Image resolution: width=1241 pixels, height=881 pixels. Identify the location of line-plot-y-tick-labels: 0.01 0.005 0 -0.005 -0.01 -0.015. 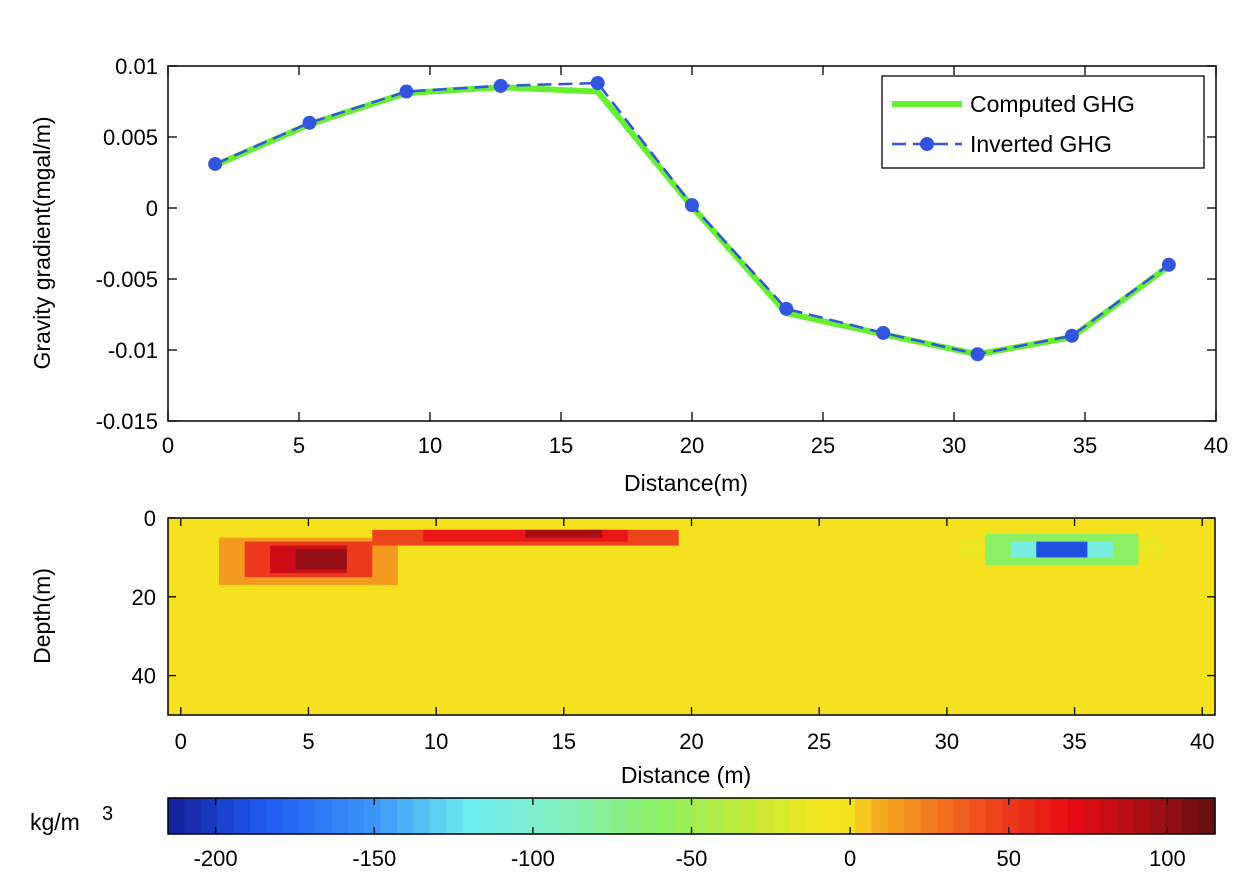
(127, 244).